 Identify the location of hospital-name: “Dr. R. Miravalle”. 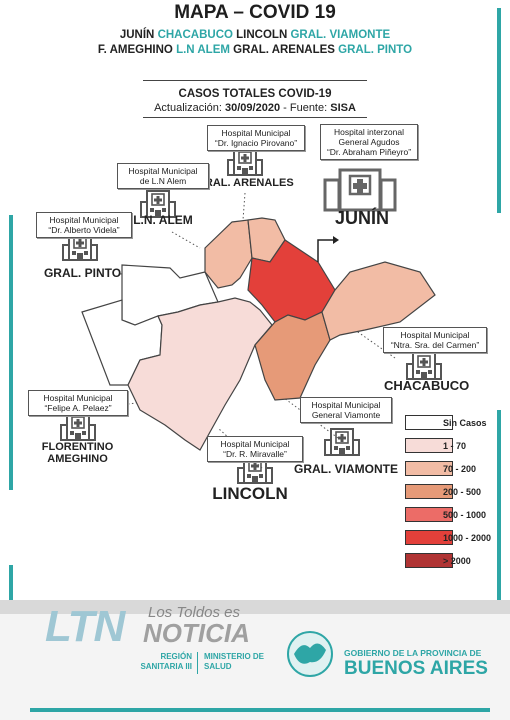
(255, 454).